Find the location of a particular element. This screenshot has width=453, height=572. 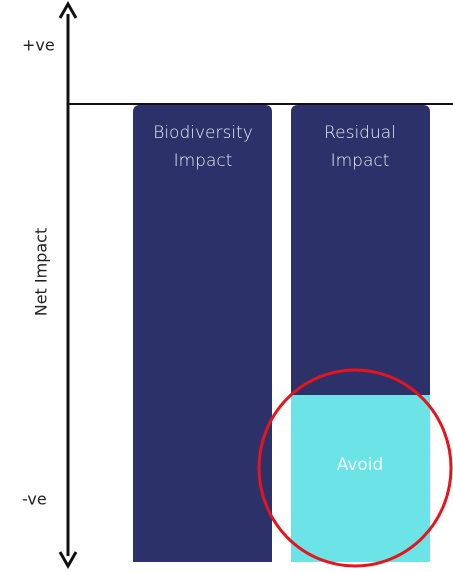

avoid-segment is located at coordinates (360, 478).